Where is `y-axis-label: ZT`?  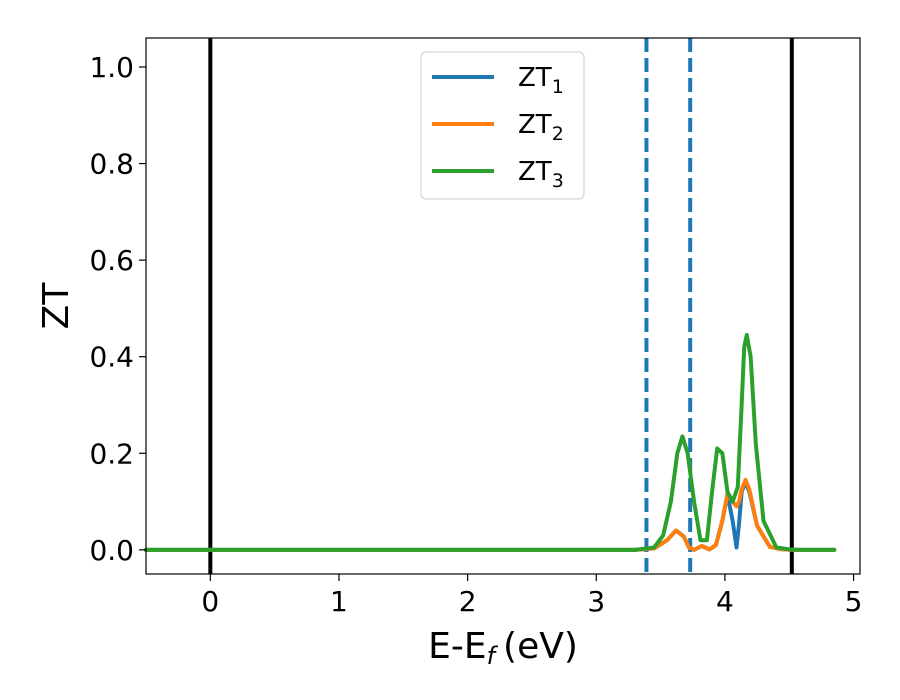 y-axis-label: ZT is located at coordinates (56, 306).